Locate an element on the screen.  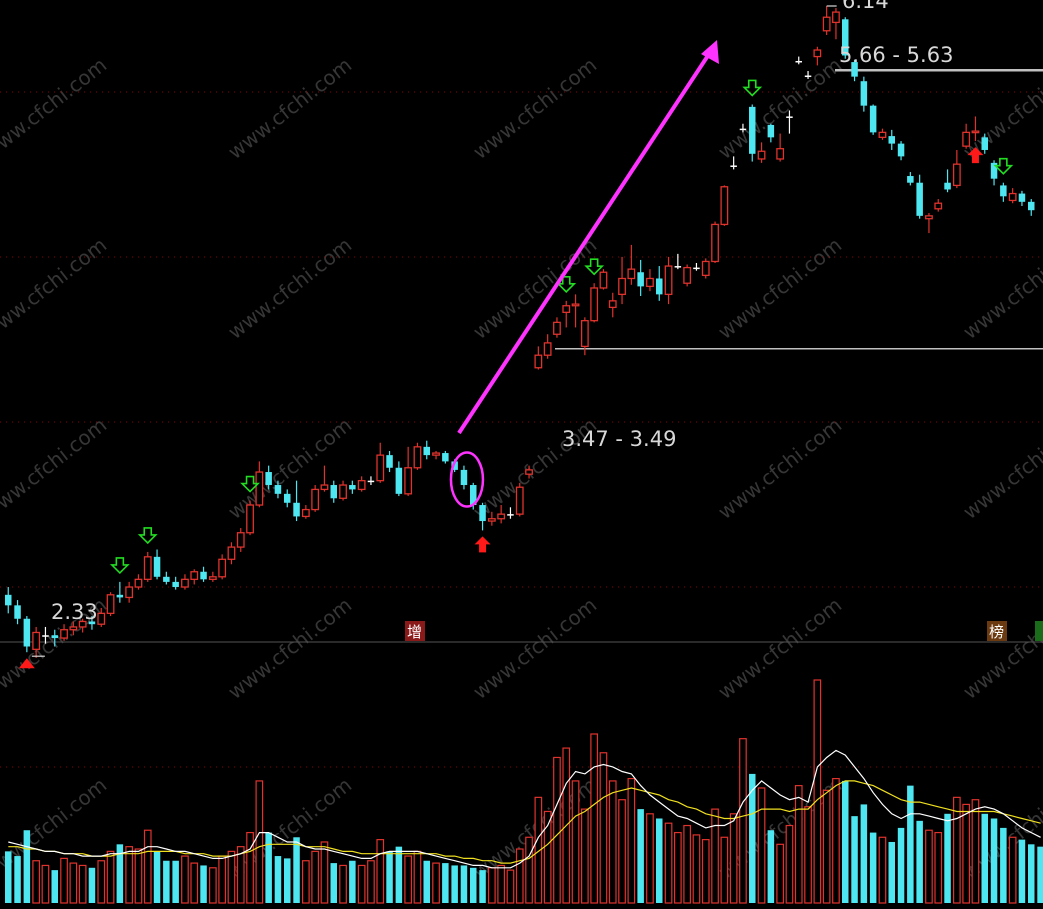
highlight-circle is located at coordinates (467, 479).